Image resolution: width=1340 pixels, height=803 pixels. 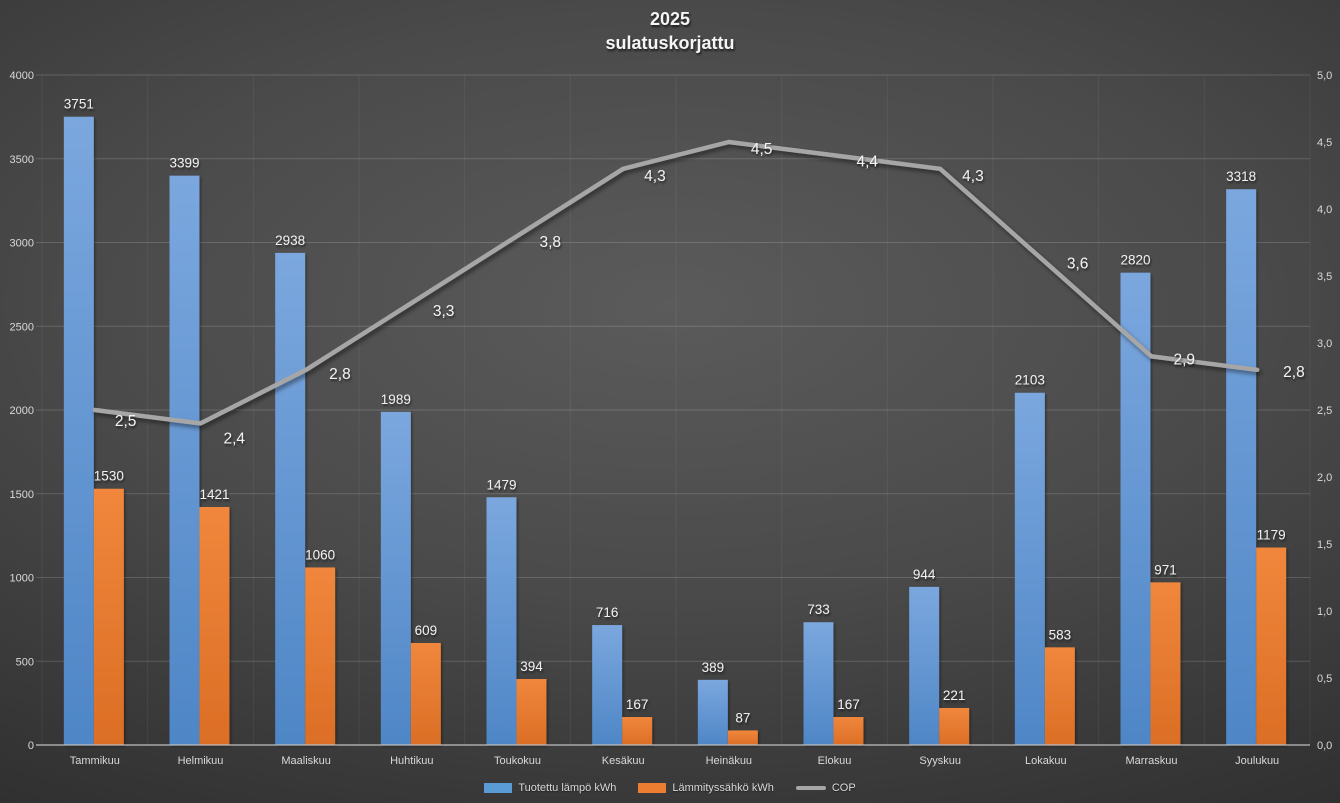 I want to click on category-label: Kesäkuu, so click(x=623, y=761).